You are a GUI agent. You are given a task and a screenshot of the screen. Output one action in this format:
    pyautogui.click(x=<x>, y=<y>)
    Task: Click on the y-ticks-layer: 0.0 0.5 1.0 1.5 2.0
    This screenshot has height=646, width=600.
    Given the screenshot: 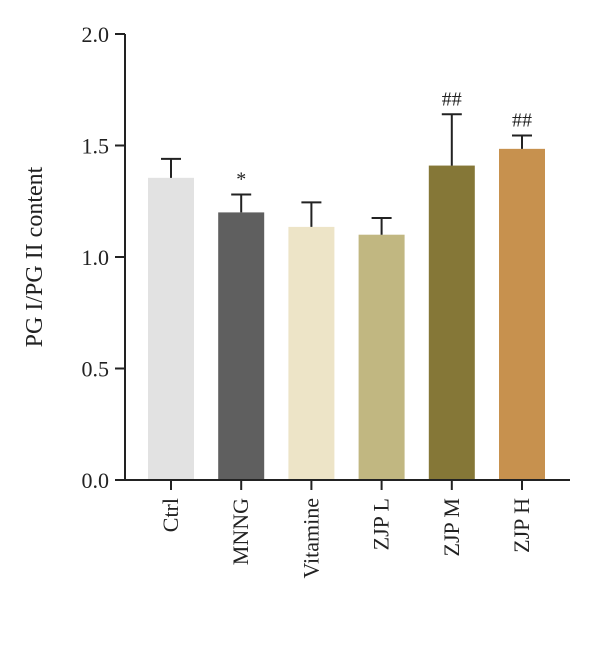 What is the action you would take?
    pyautogui.click(x=103, y=257)
    